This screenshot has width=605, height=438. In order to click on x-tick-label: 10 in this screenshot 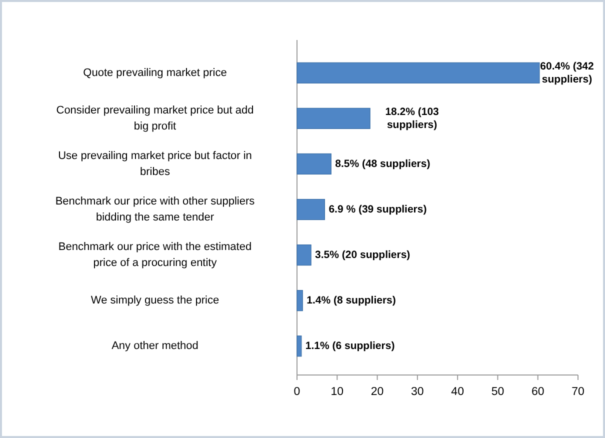, I will do `click(337, 392)`.